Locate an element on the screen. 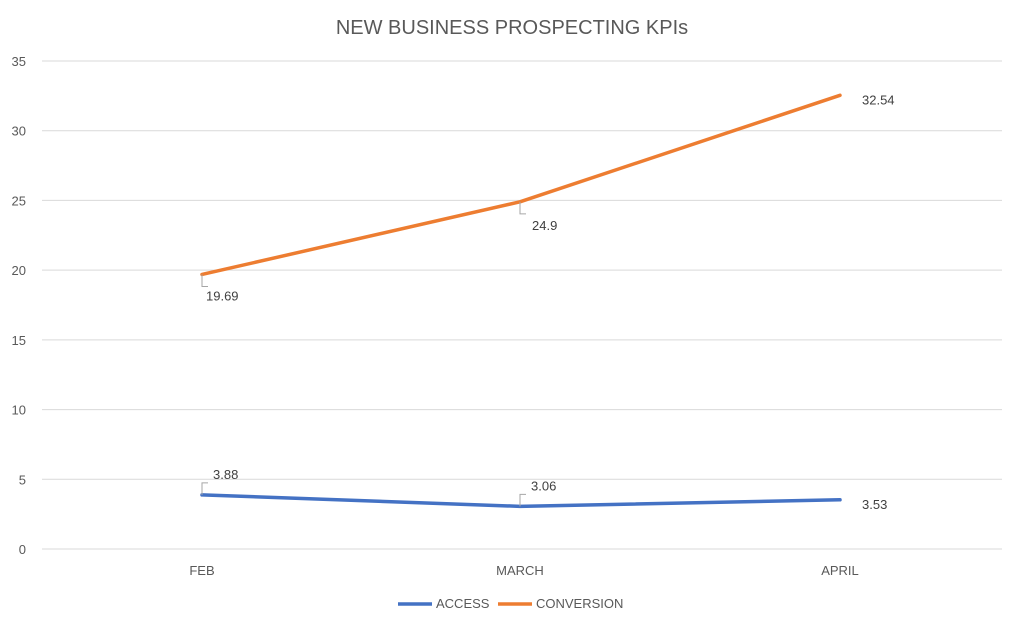 This screenshot has height=632, width=1024. y-tick-label-30: 30 is located at coordinates (19, 131).